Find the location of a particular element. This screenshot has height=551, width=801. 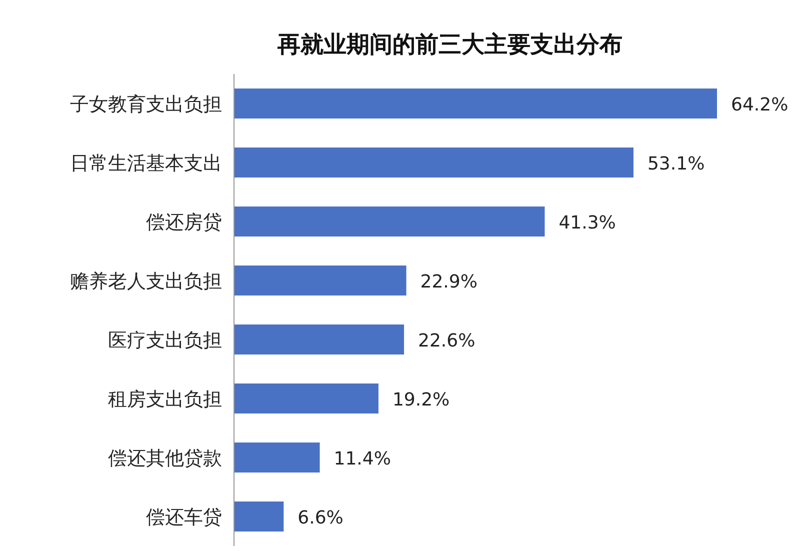

data-label: 22.9% is located at coordinates (449, 282).